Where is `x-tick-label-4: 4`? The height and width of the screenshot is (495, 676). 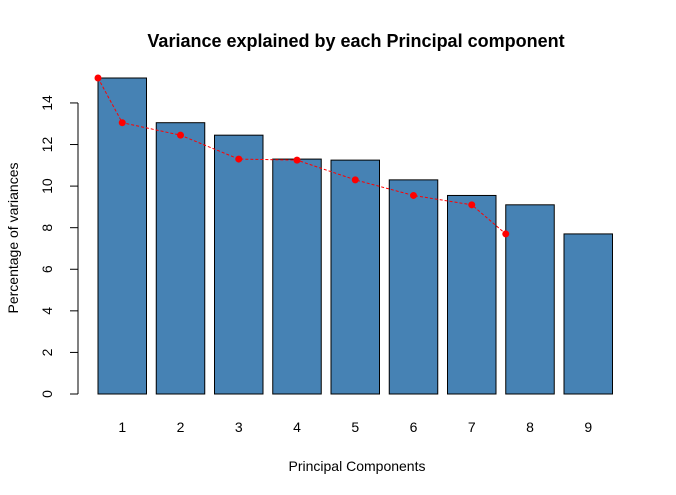
x-tick-label-4: 4 is located at coordinates (297, 427).